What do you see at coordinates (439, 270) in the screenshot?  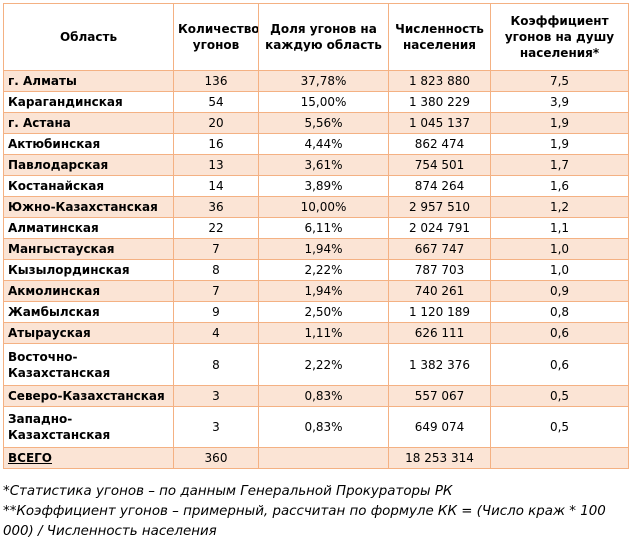 I see `value-cell: 787 703` at bounding box center [439, 270].